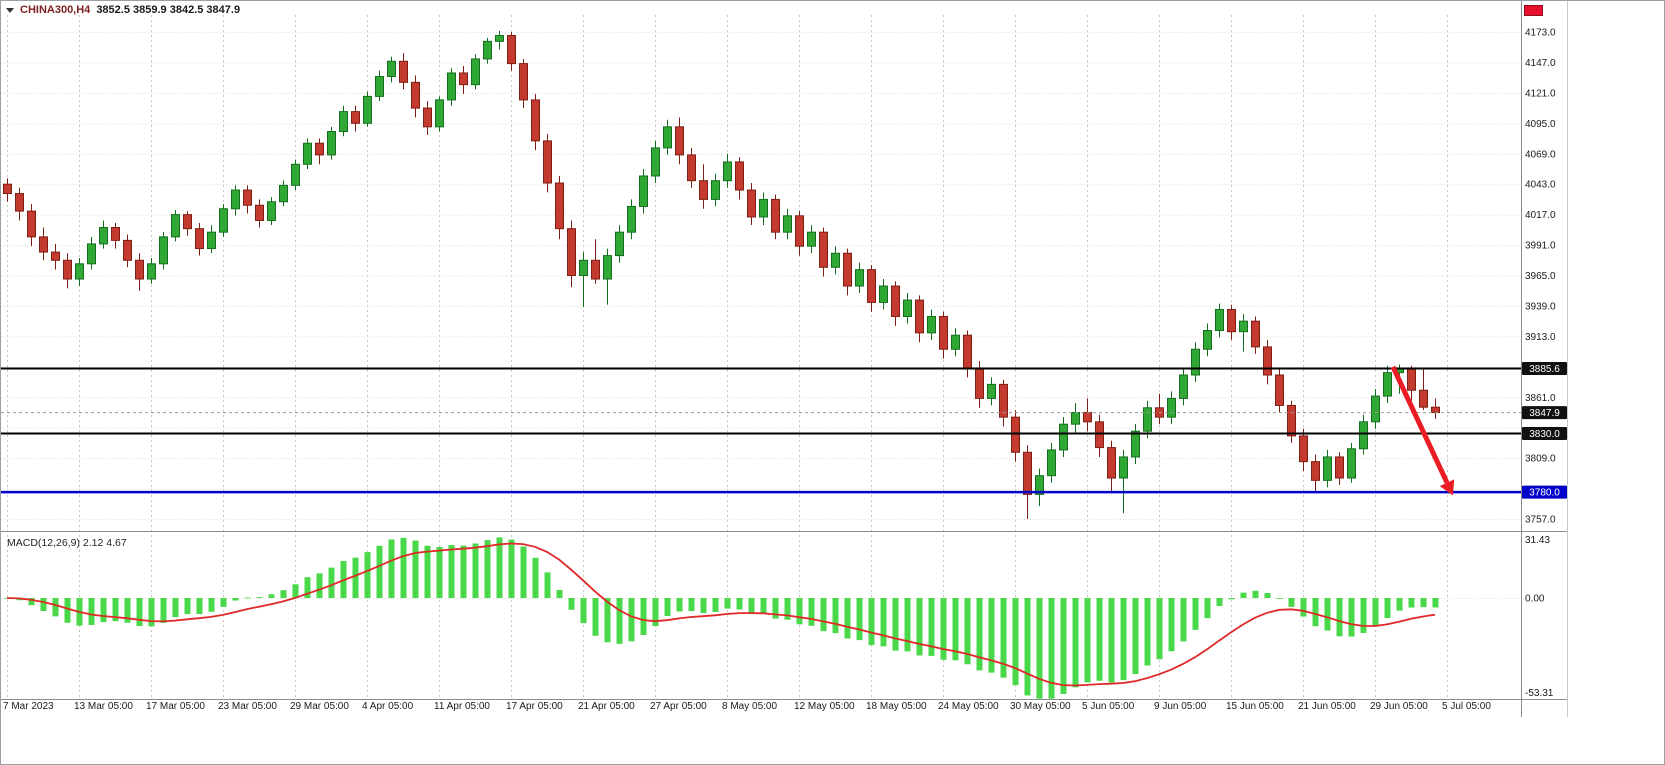 Image resolution: width=1665 pixels, height=765 pixels. I want to click on macd-indicator-label: MACD(12,26,9) 2.12 4.67, so click(67, 543).